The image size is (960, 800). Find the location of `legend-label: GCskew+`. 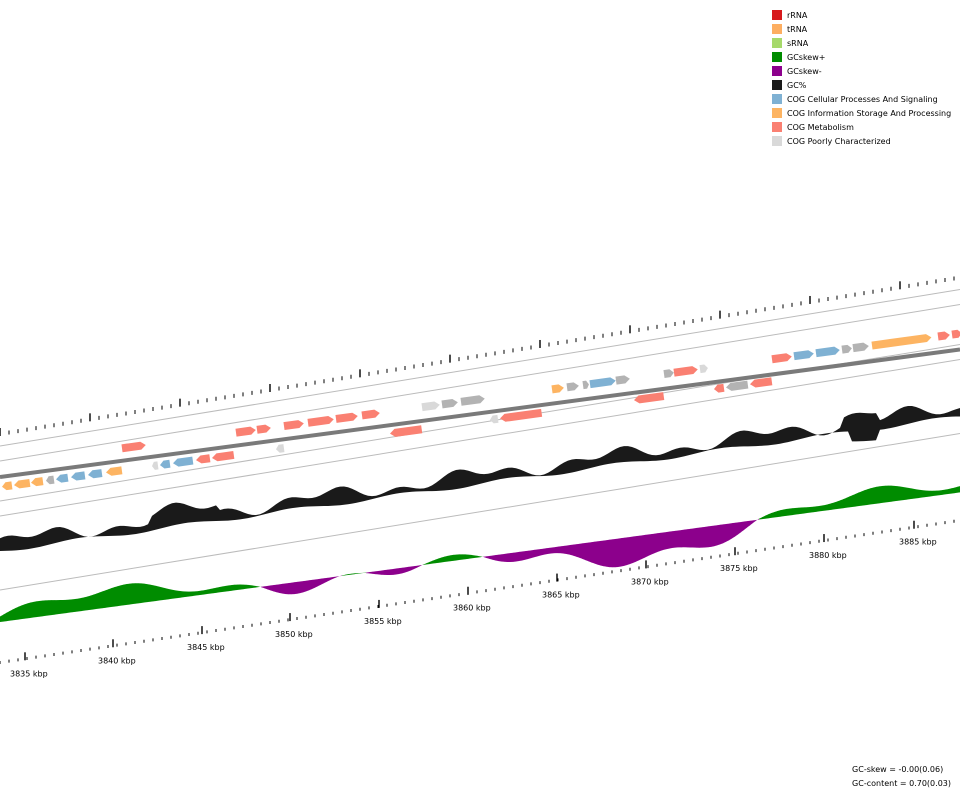

legend-label: GCskew+ is located at coordinates (806, 57).